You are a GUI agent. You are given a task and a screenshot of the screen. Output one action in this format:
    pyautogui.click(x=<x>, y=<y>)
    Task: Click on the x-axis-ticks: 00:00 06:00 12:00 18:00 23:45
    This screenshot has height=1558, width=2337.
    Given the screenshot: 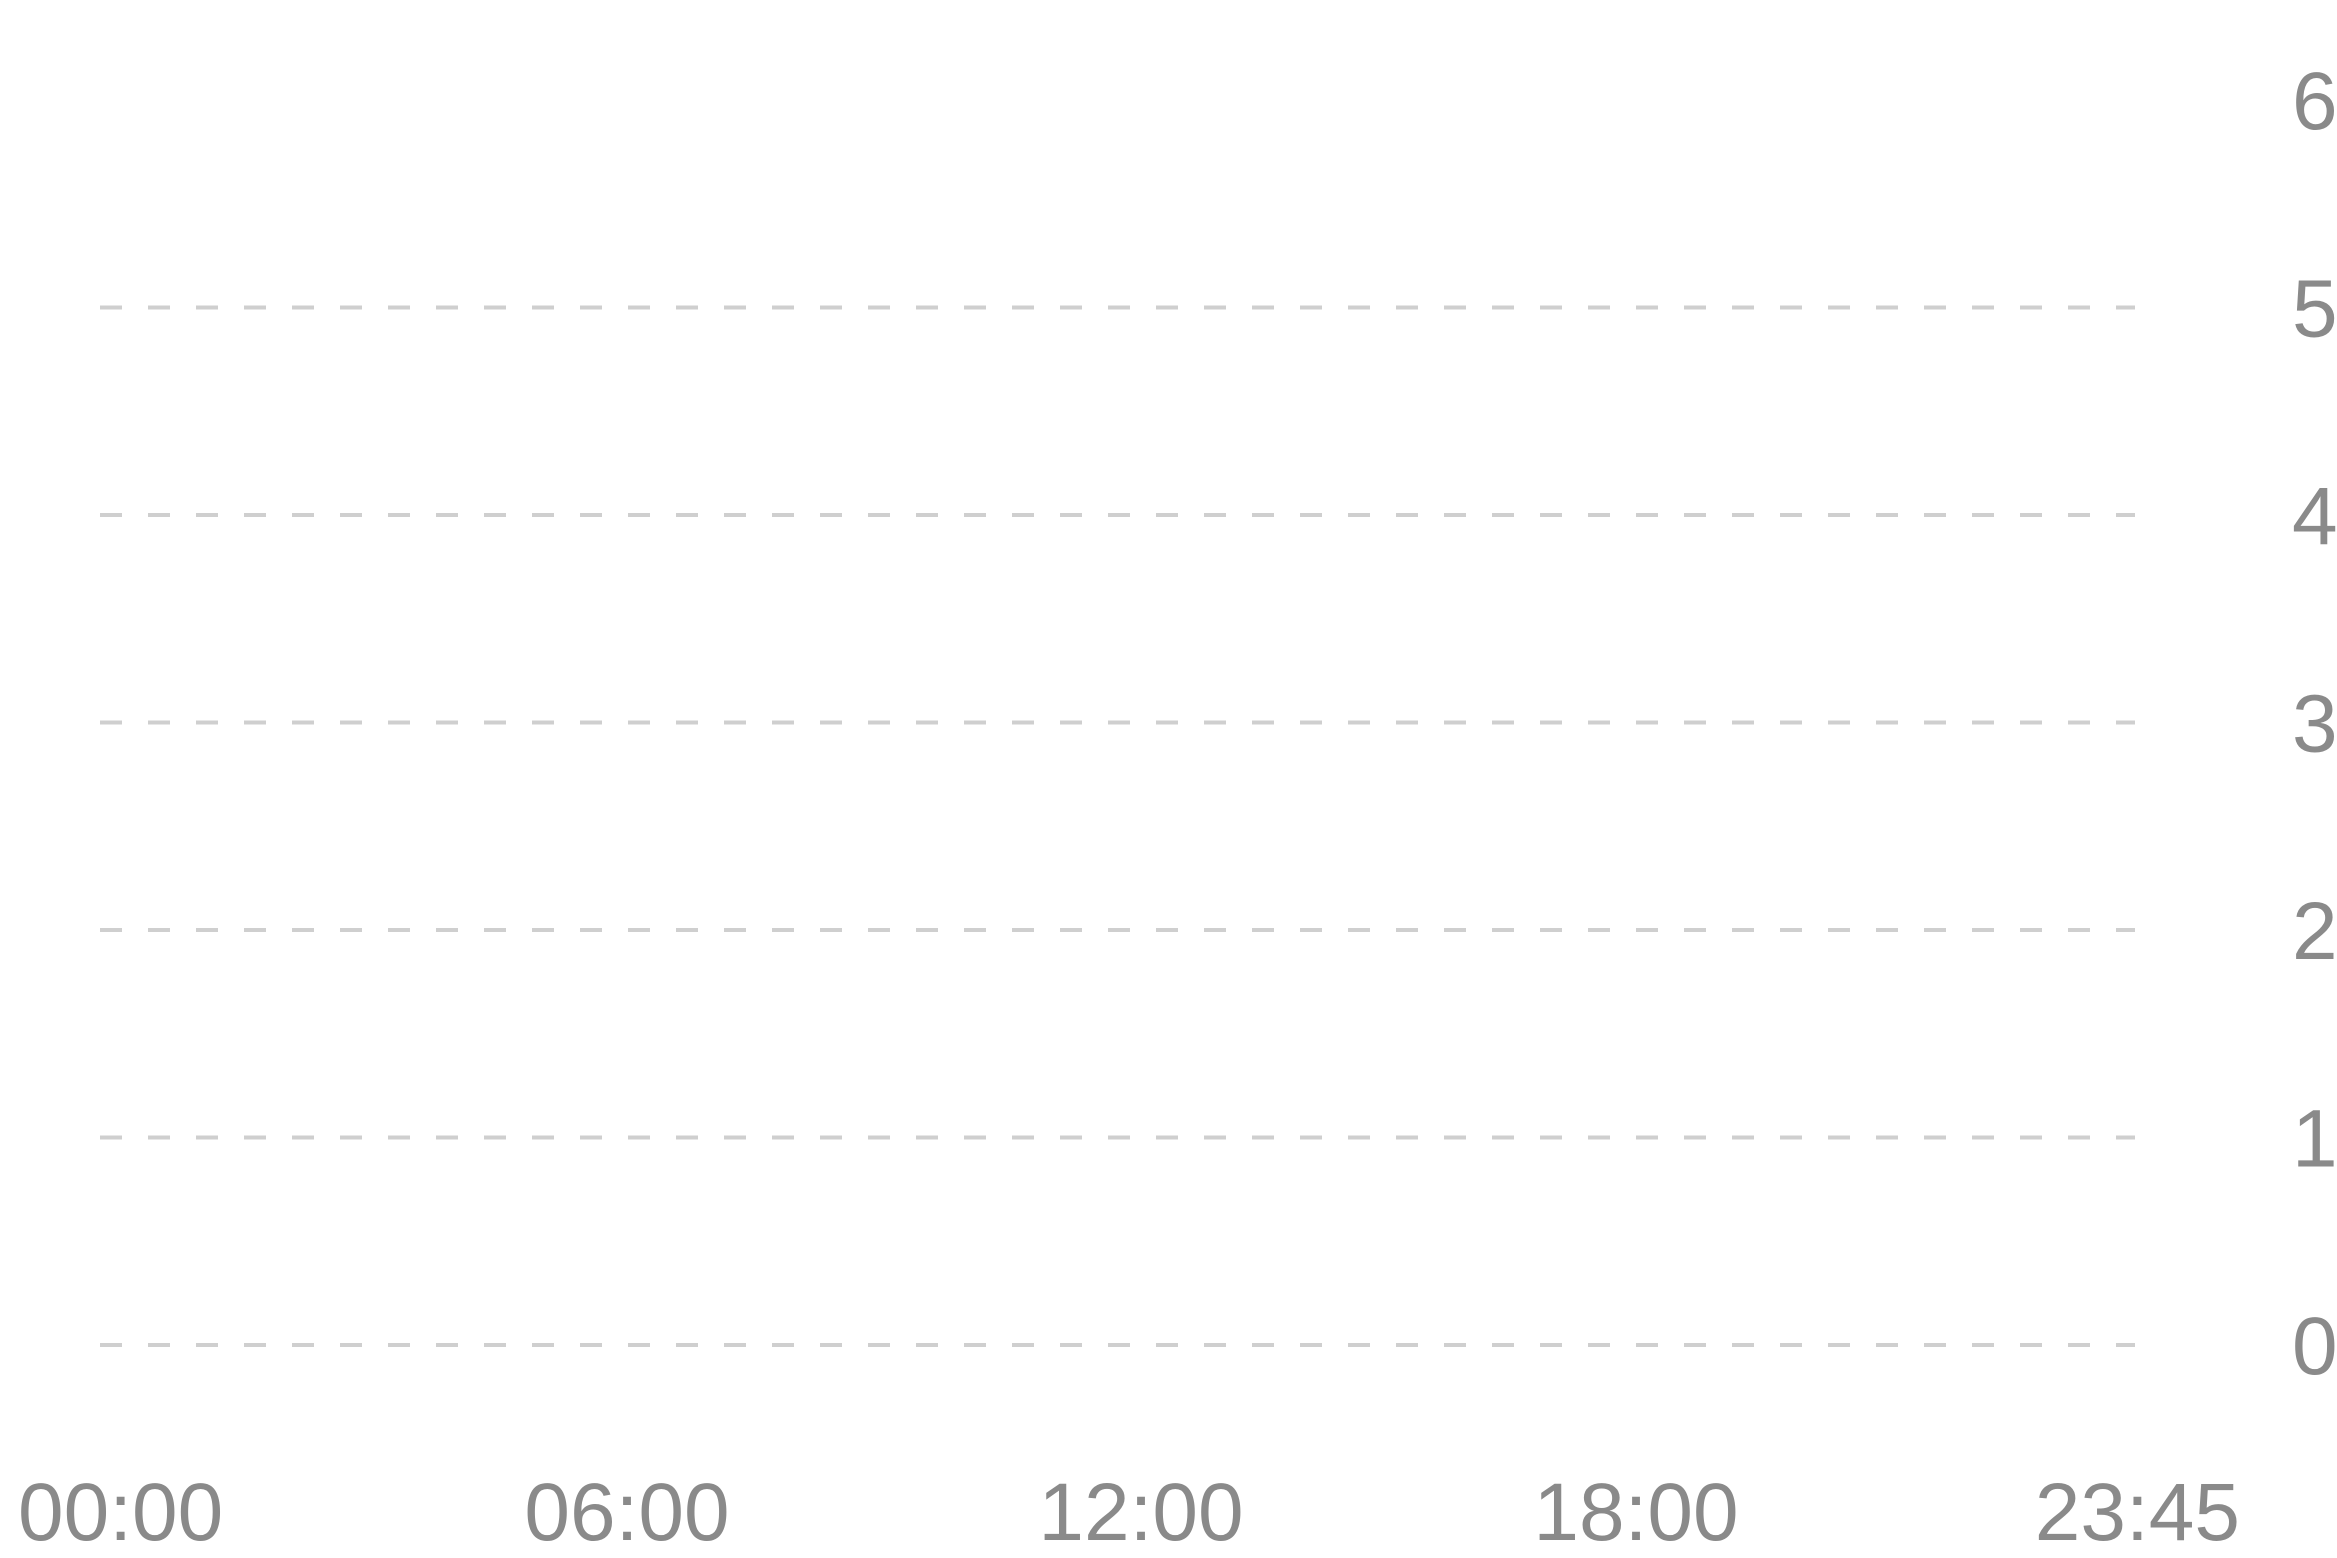 What is the action you would take?
    pyautogui.click(x=1129, y=1512)
    